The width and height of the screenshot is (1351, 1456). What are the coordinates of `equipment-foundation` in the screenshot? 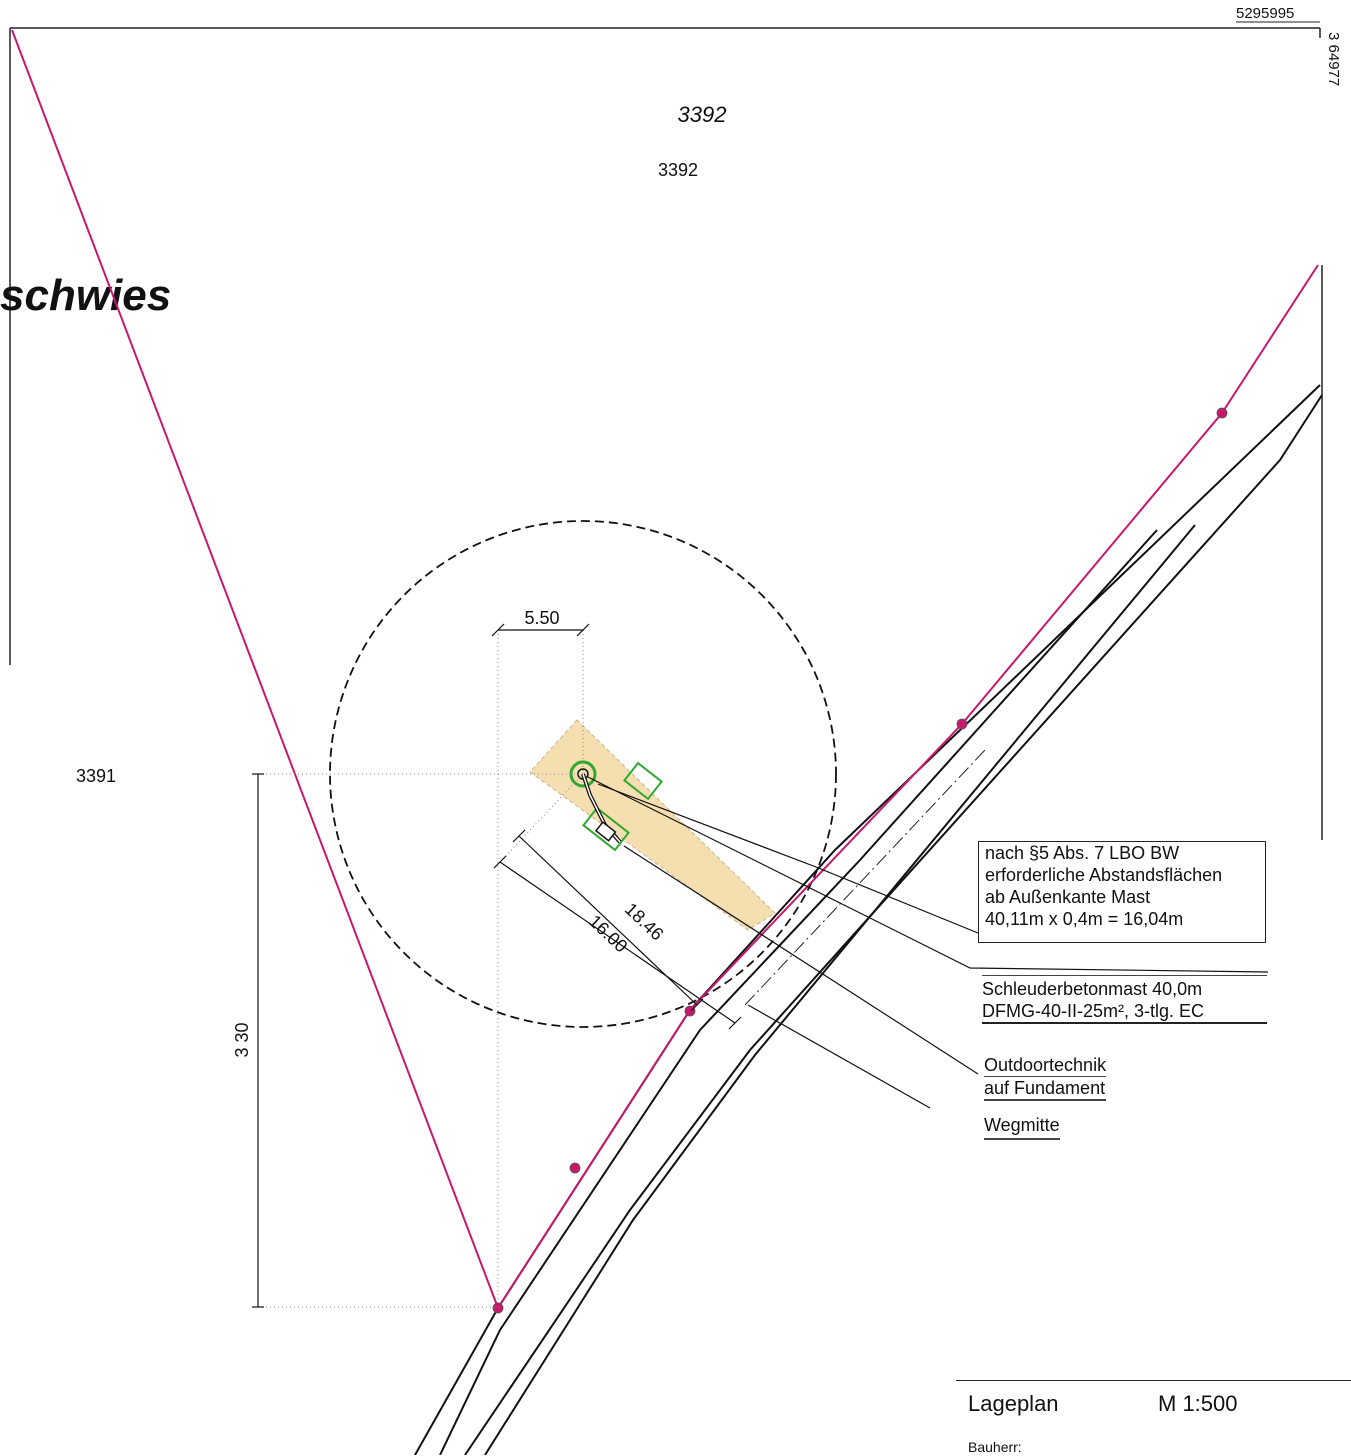 It's located at (606, 829).